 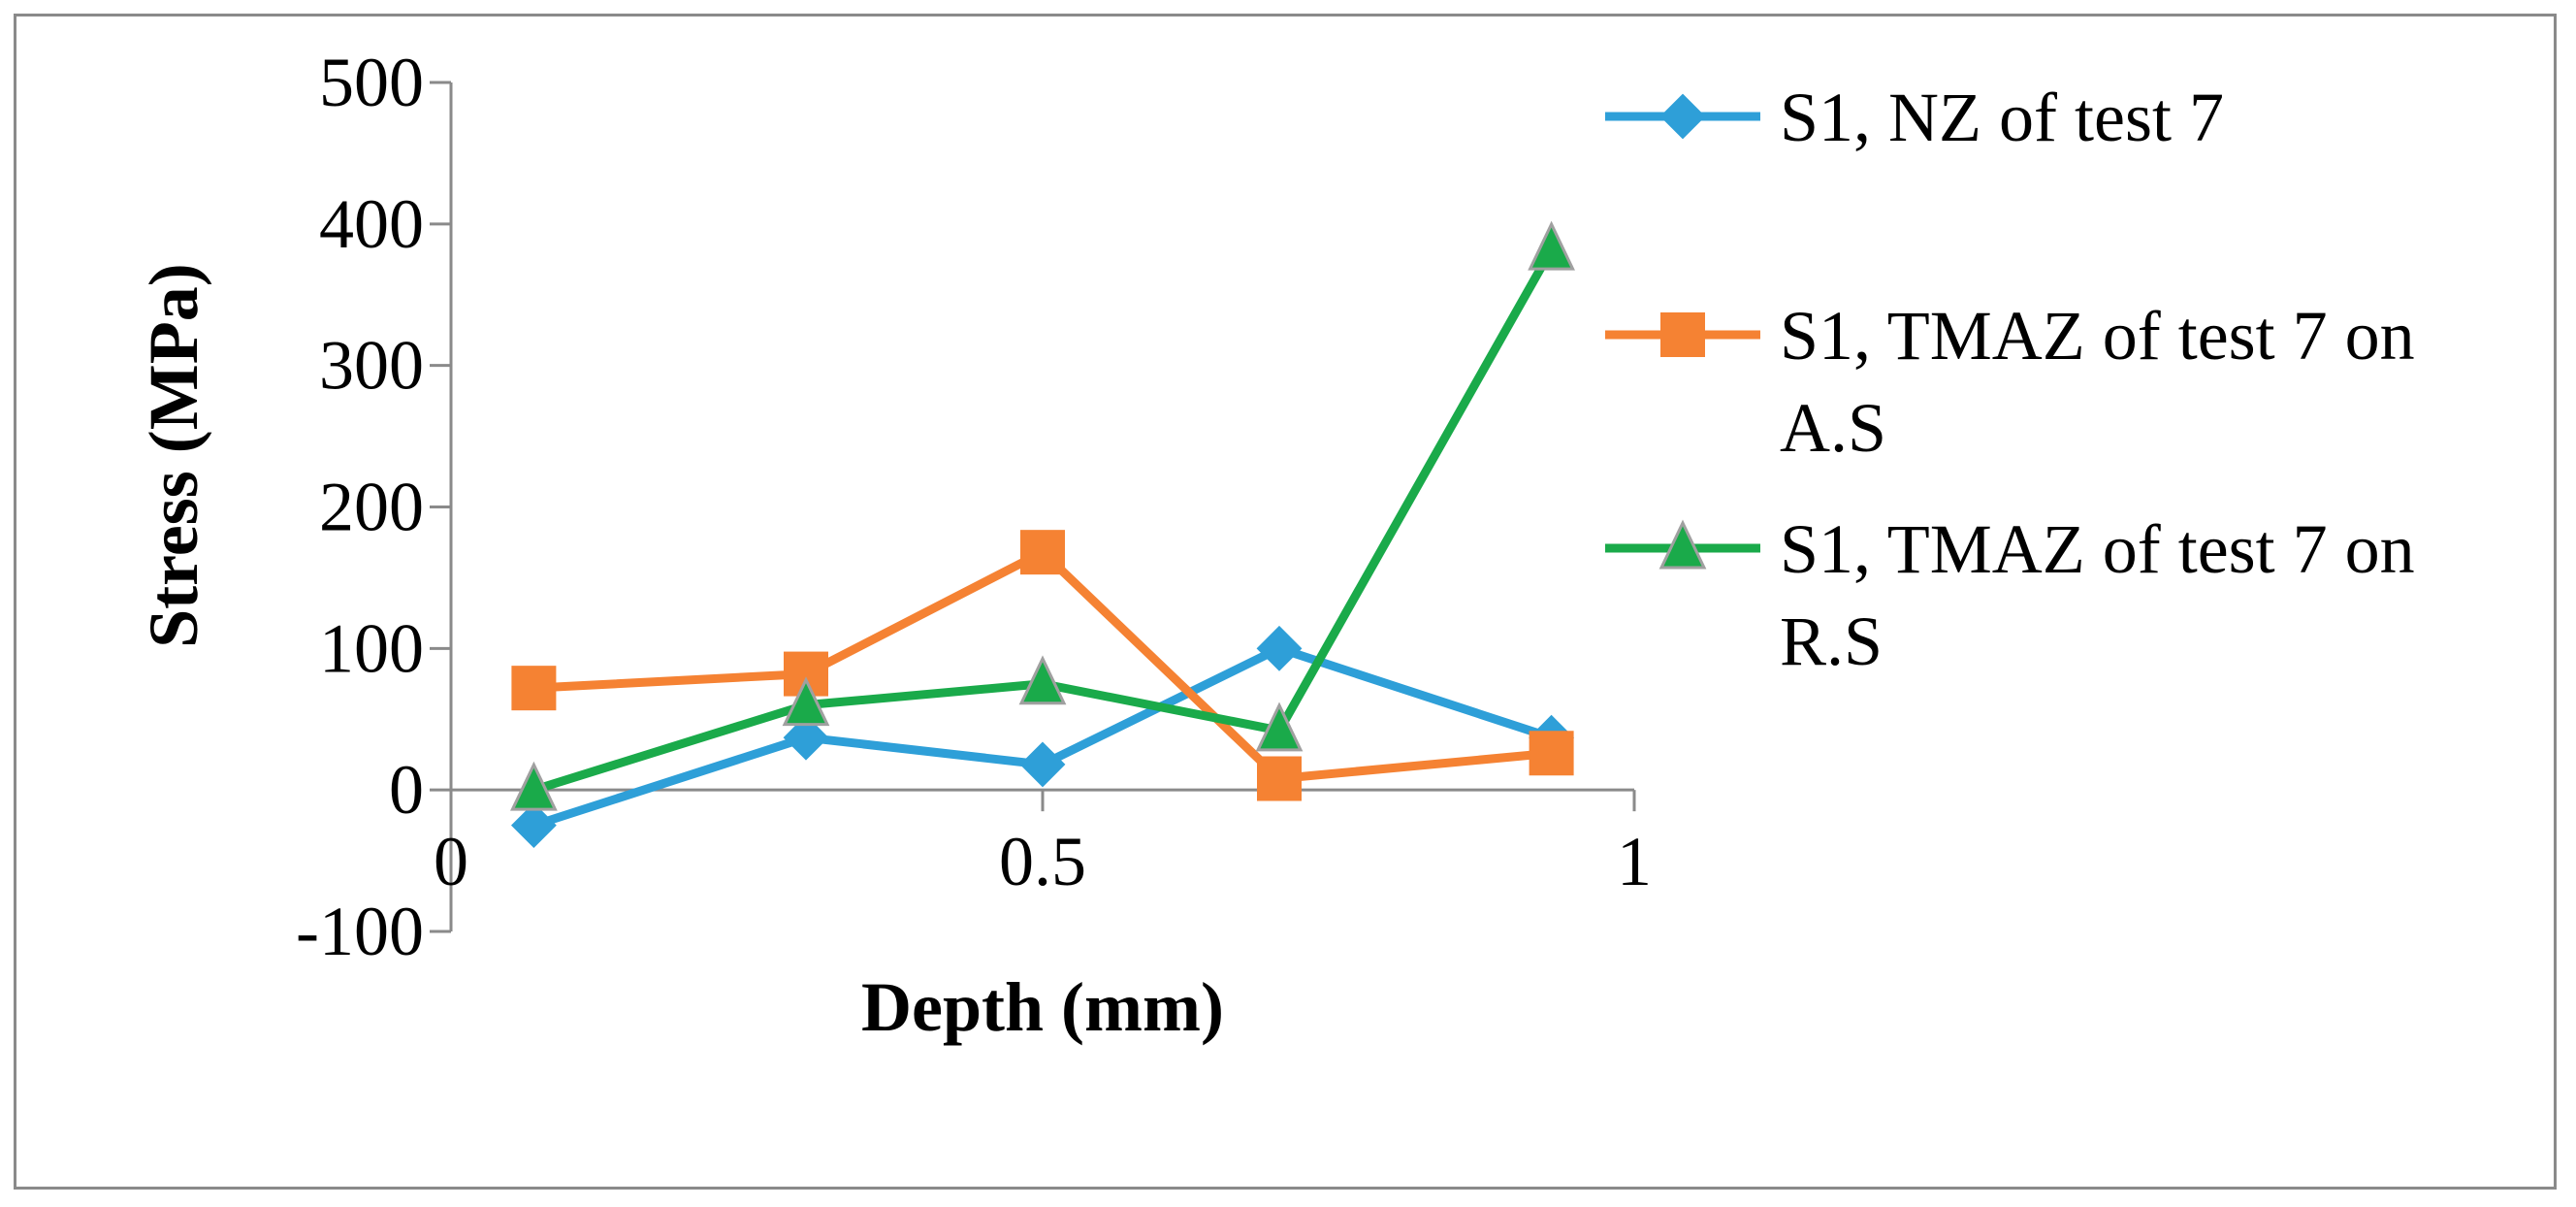 I want to click on y-tick-label: 200, so click(x=371, y=507).